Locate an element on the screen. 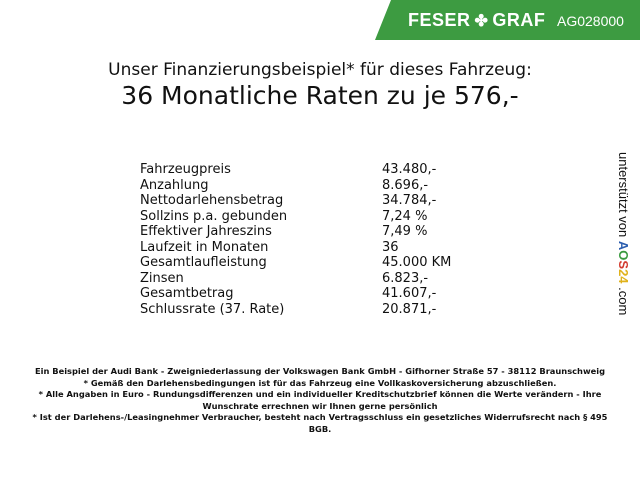  table-row: Effektiver Jahreszins 7,49 % is located at coordinates (295, 232).